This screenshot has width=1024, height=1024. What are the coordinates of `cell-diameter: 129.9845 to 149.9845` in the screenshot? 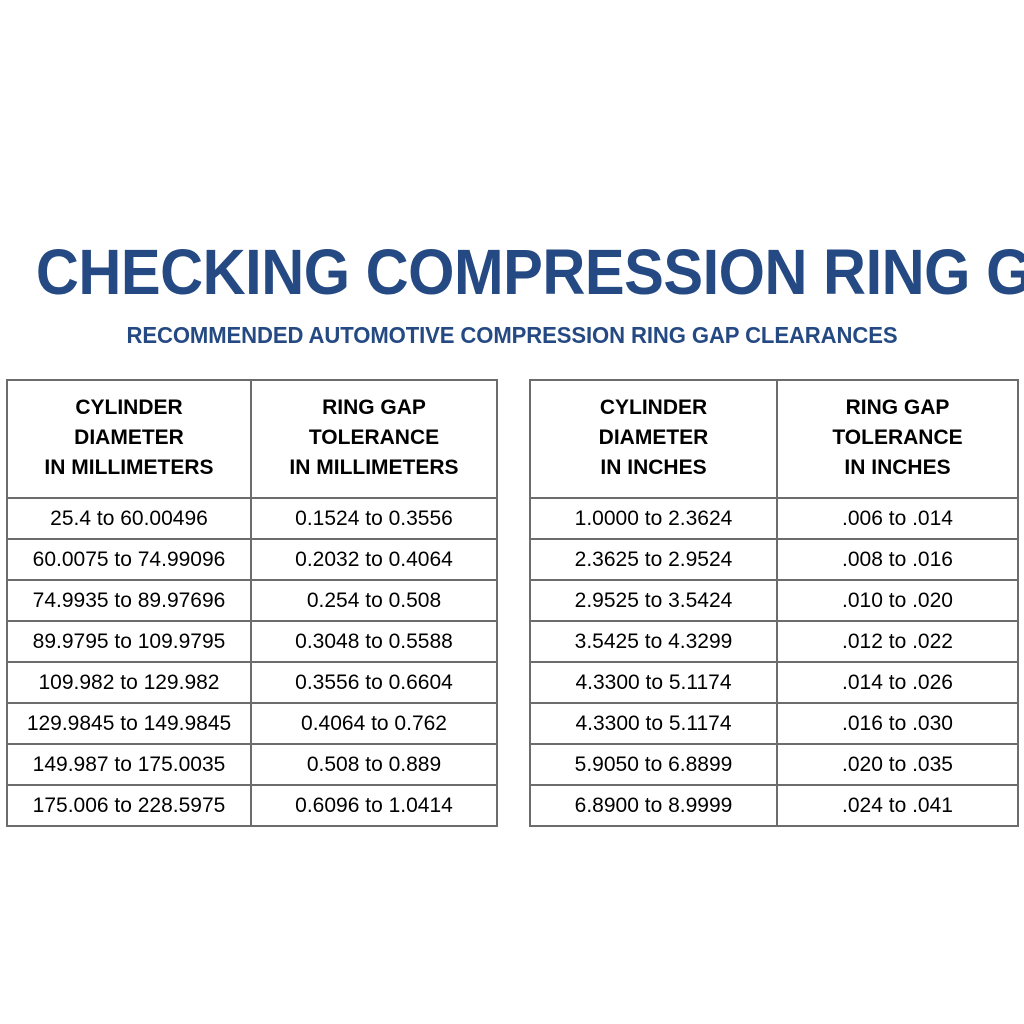 It's located at (129, 723).